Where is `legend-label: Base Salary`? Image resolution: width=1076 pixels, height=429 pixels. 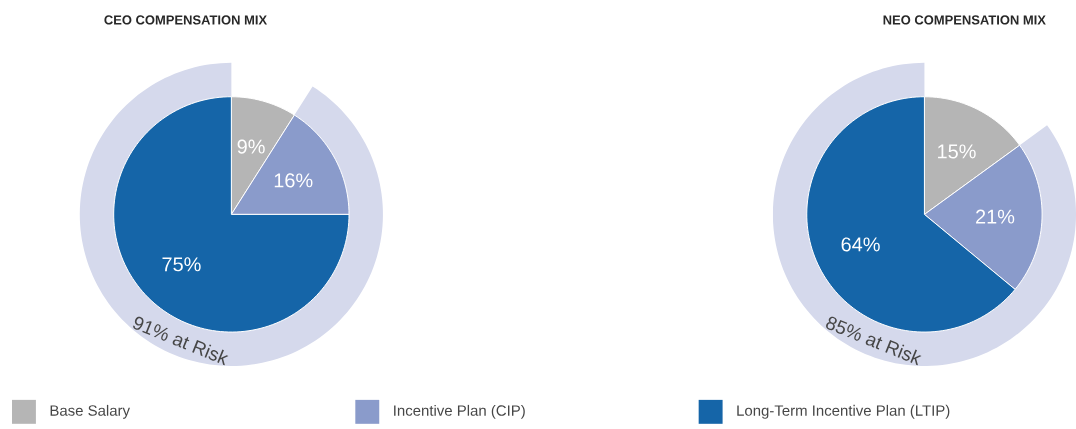 legend-label: Base Salary is located at coordinates (90, 411).